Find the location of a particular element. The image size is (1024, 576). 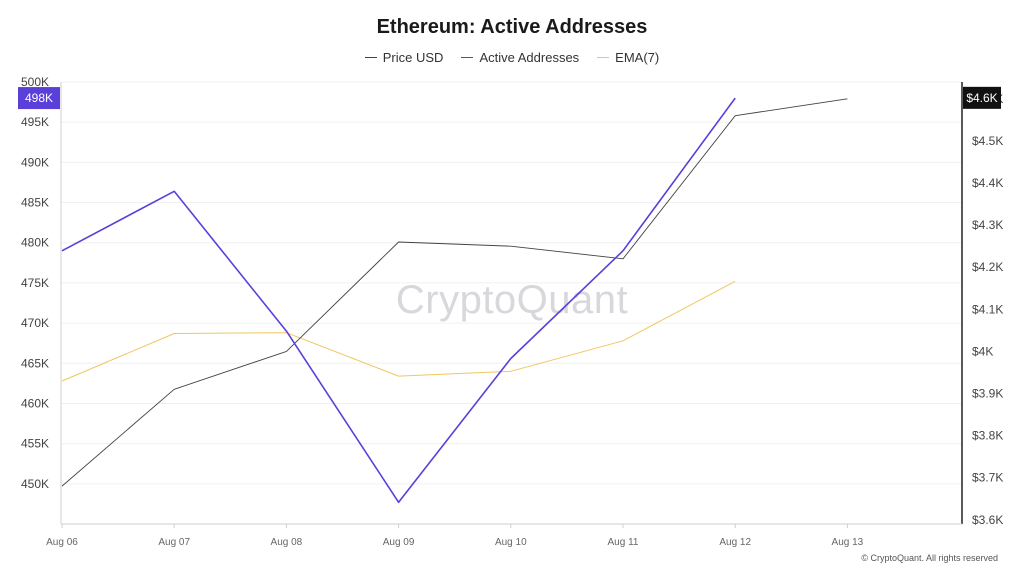

right-tick-label: $3.7K is located at coordinates (987, 478).